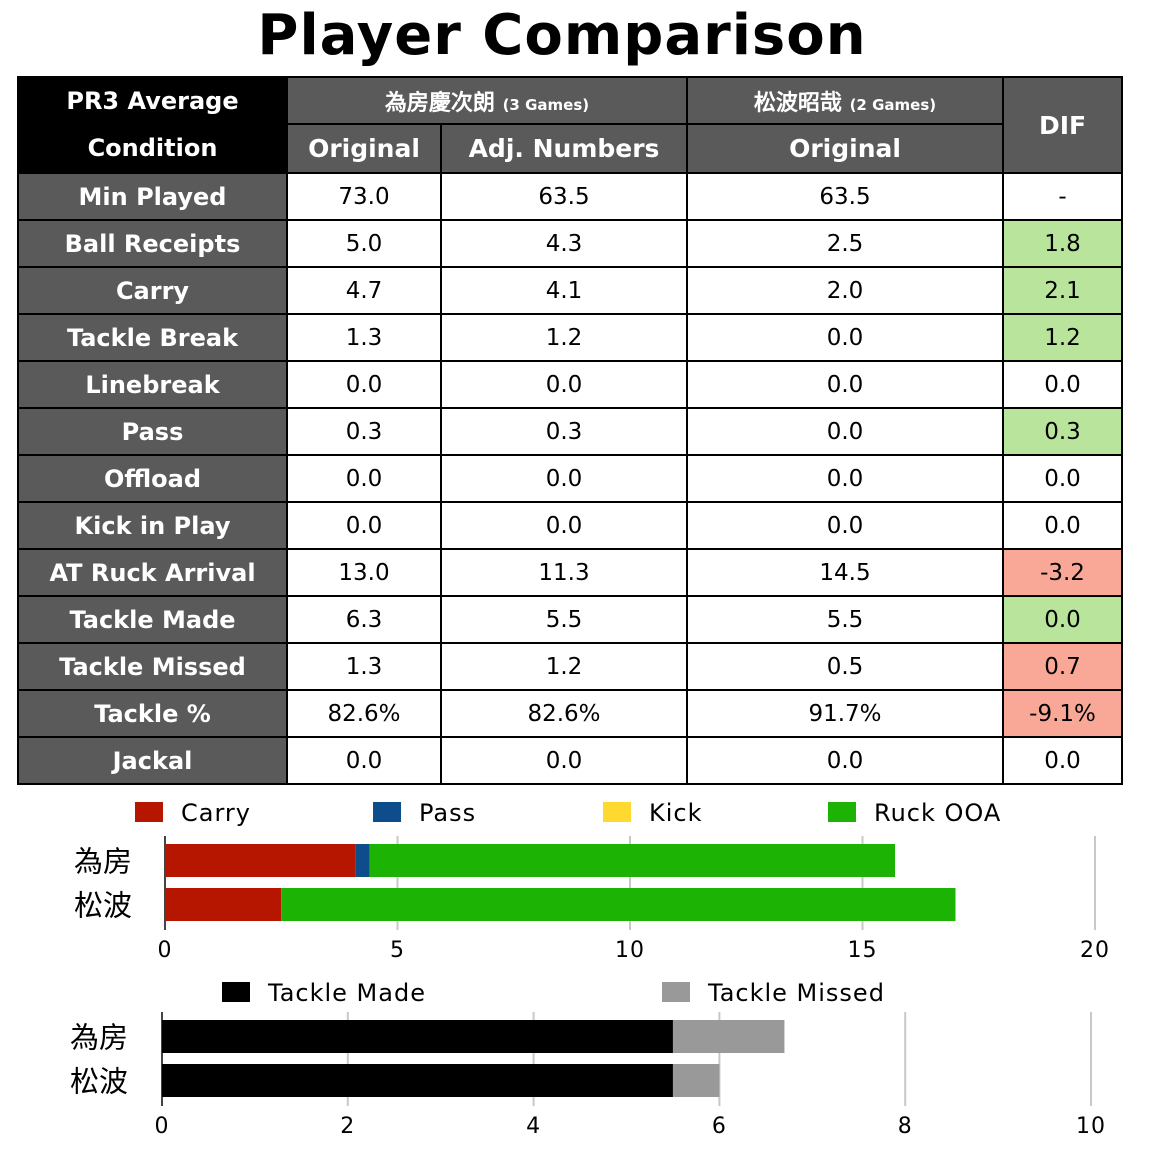 The image size is (1152, 1152). Describe the element at coordinates (216, 813) in the screenshot. I see `legend-label: Carry` at that location.